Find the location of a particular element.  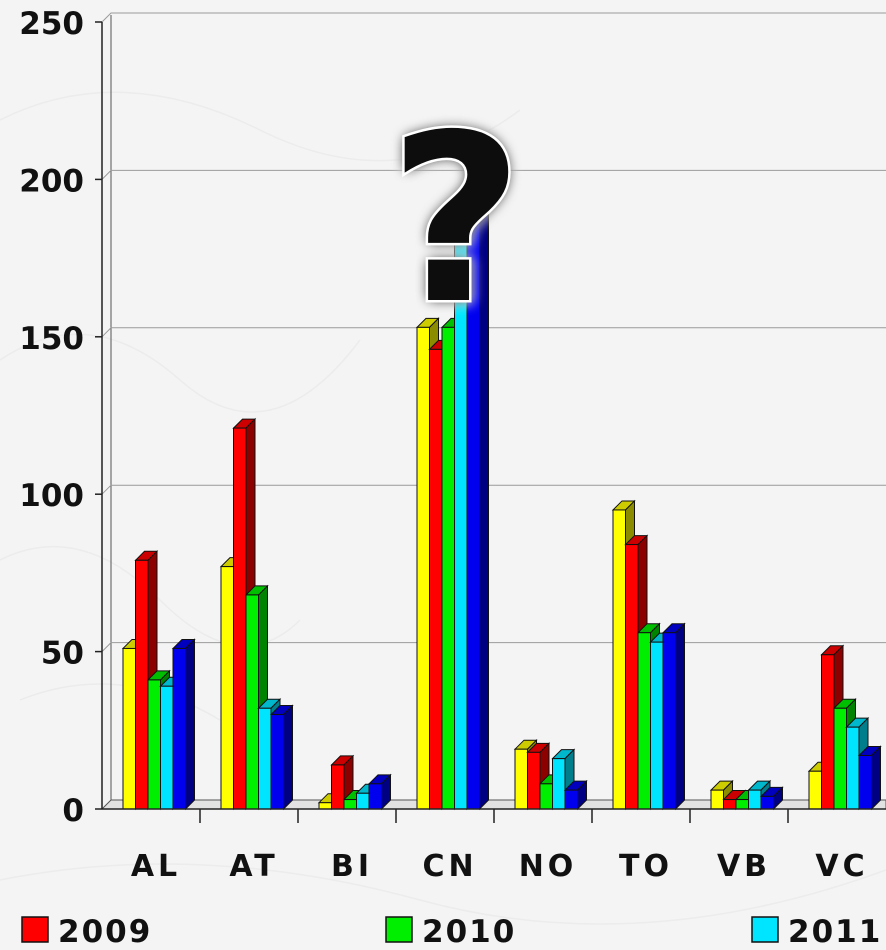

x-tick-label: NO is located at coordinates (548, 866).